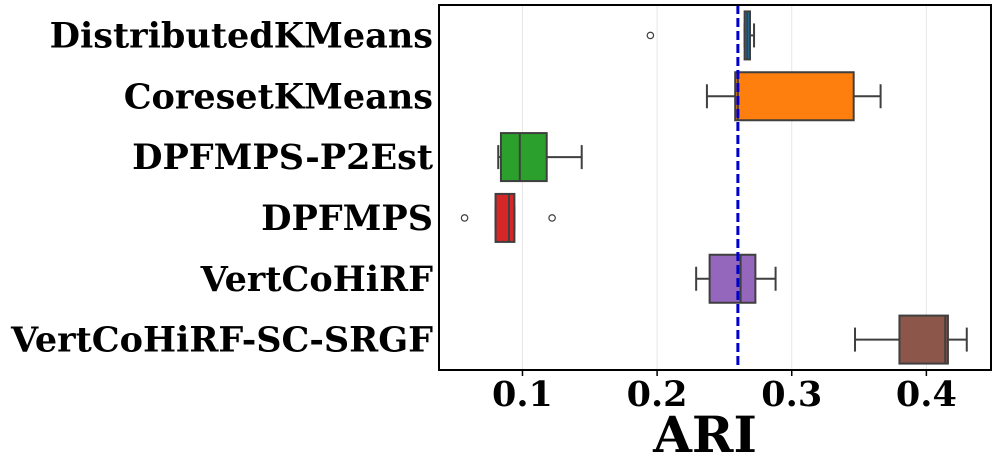 The height and width of the screenshot is (465, 997). What do you see at coordinates (522, 394) in the screenshot?
I see `x-tick-label: 0.1` at bounding box center [522, 394].